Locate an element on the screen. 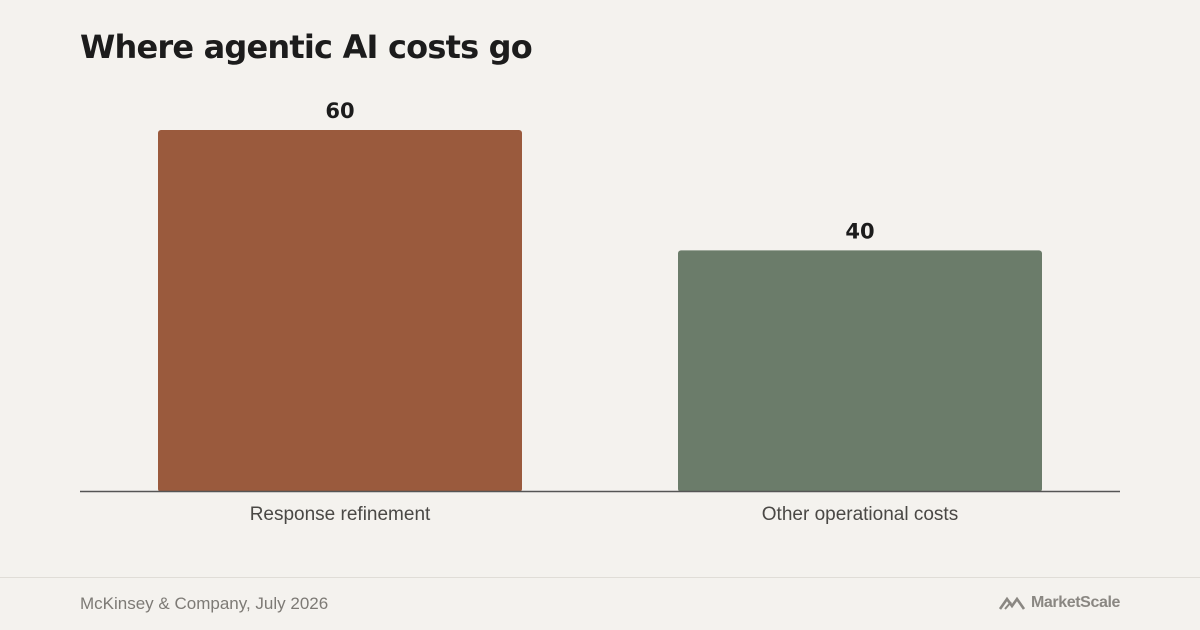  brand-logo: MarketScale is located at coordinates (1059, 603).